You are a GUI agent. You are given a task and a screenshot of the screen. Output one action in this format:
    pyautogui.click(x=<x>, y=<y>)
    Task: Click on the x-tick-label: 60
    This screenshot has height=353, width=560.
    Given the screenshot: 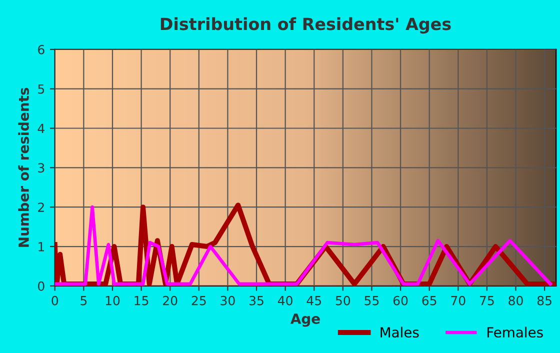 What is the action you would take?
    pyautogui.click(x=400, y=301)
    